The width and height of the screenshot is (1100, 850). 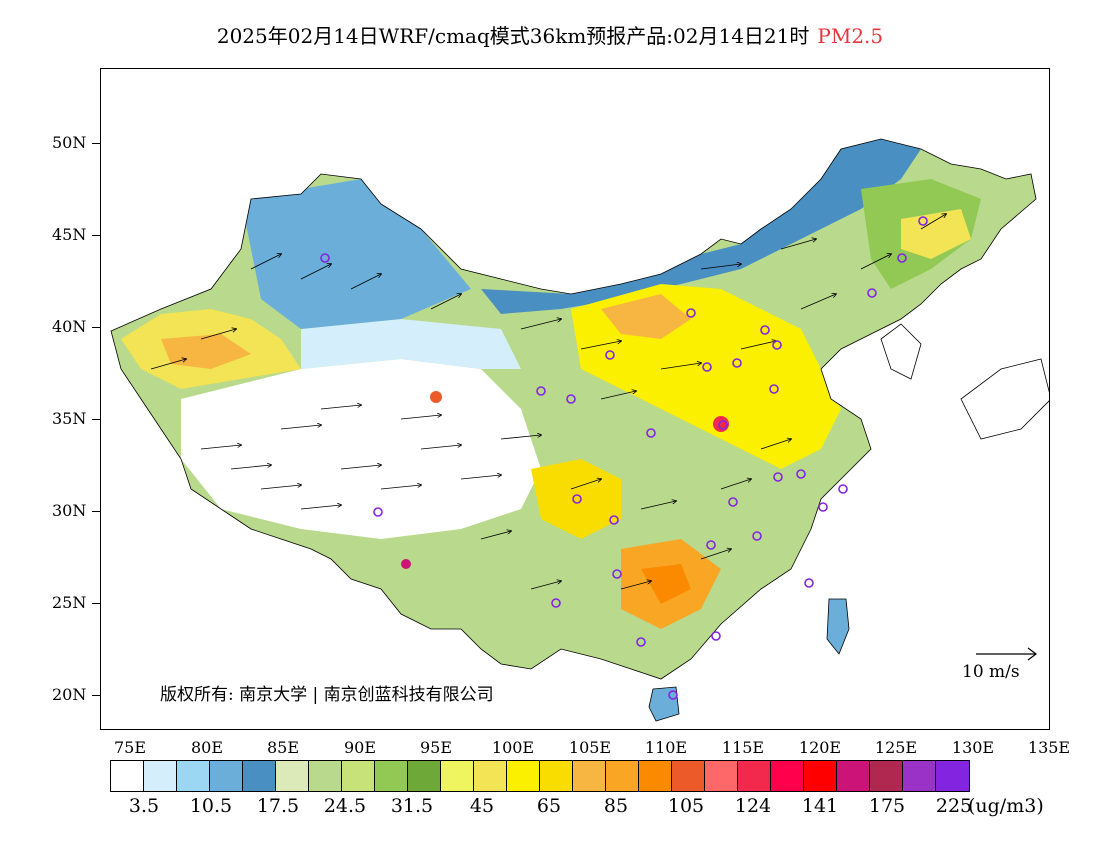 I want to click on lat-label-30n: 30N, so click(x=69, y=510).